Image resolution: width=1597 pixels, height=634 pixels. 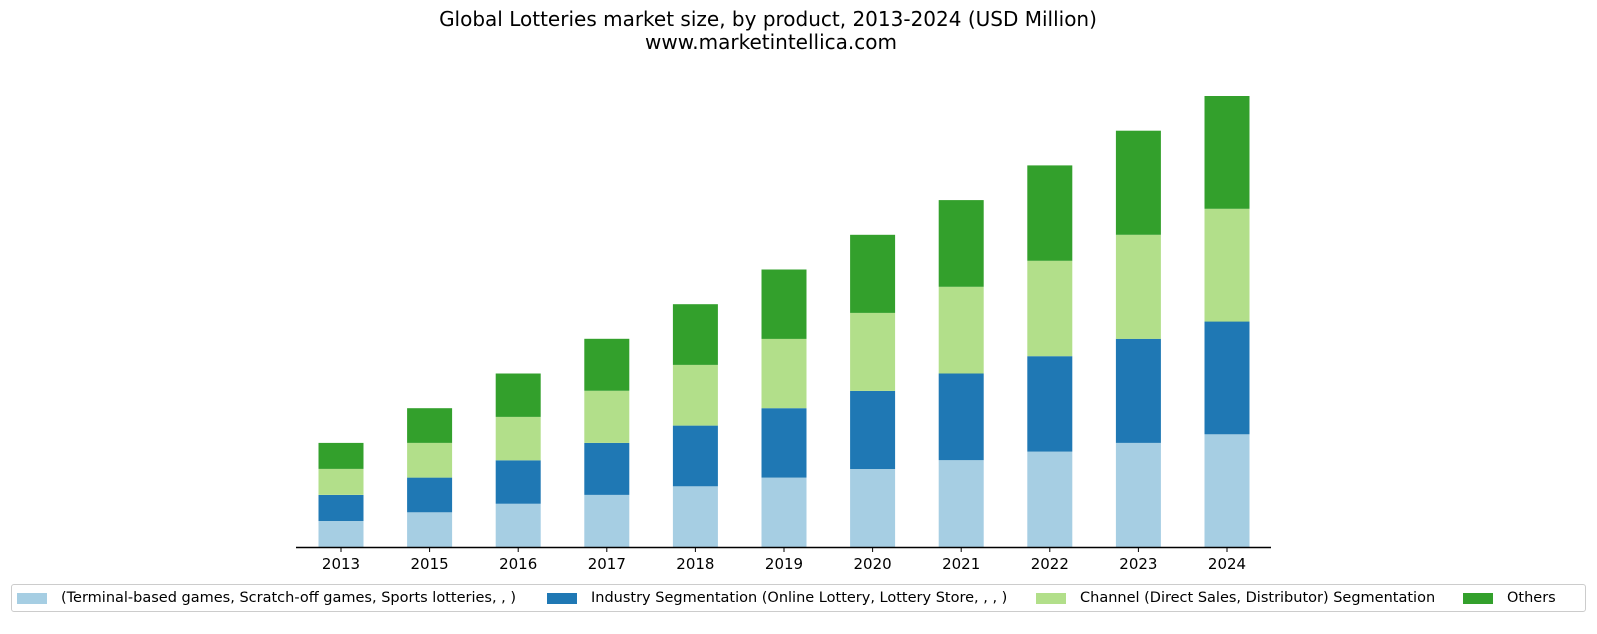 I want to click on x-tick-label-2020: 2020, so click(x=873, y=564).